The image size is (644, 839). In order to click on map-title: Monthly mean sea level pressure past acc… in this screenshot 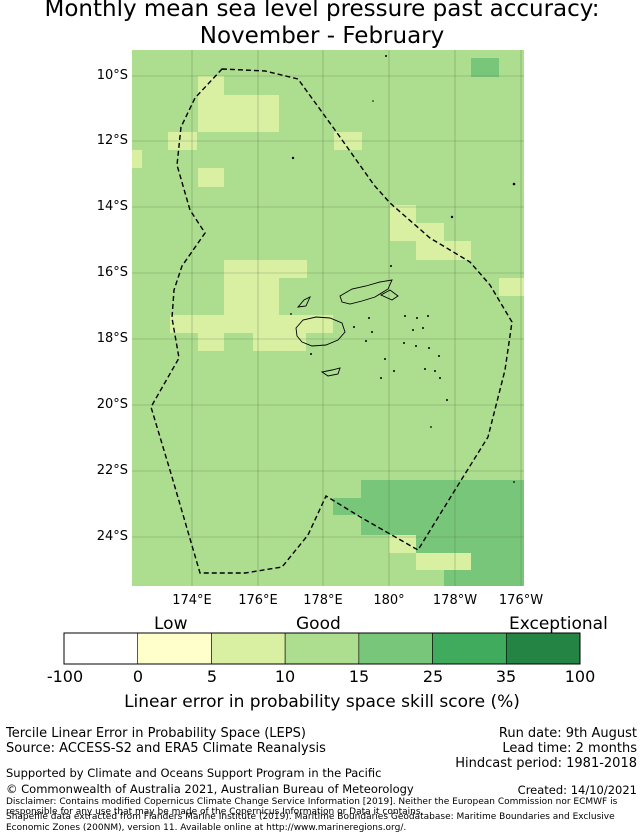, I will do `click(322, 11)`.